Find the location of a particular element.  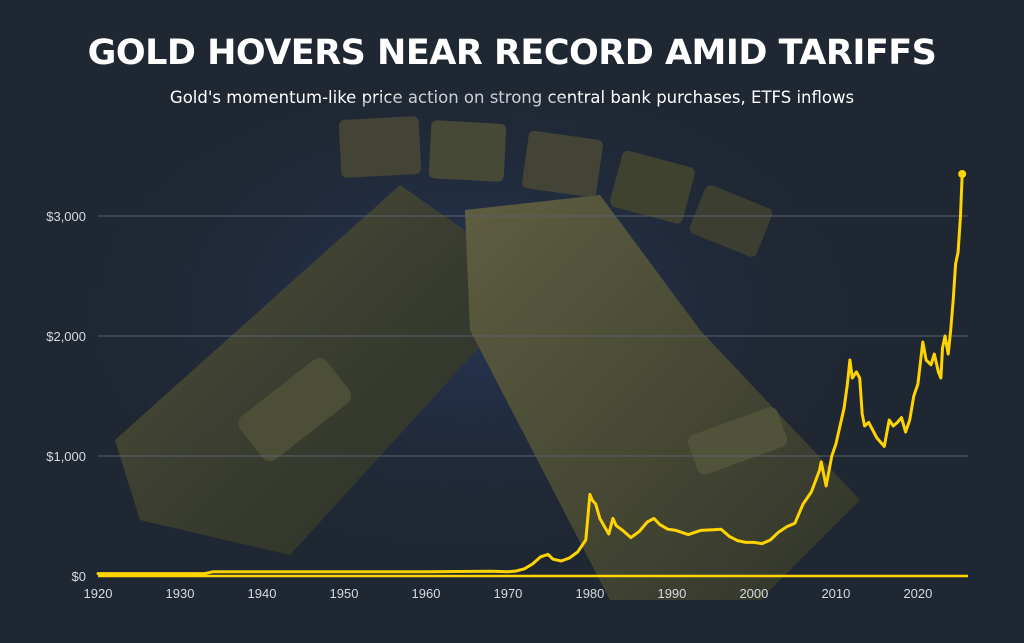

y-tick-label: $2,000 is located at coordinates (66, 336).